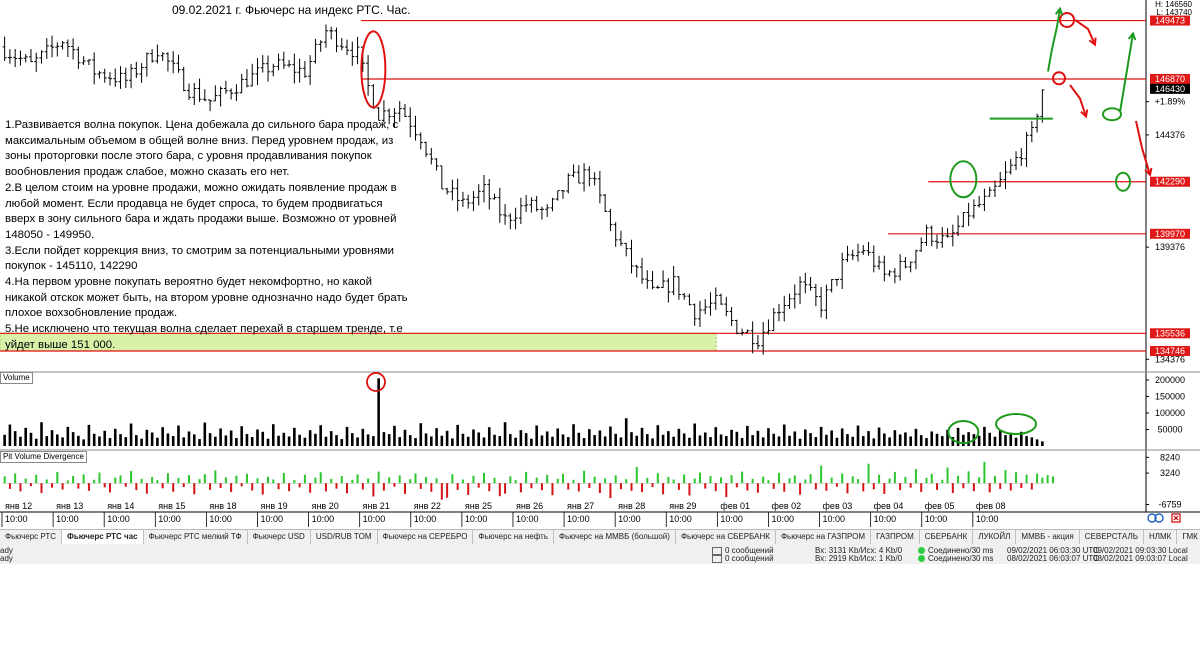 Image resolution: width=1200 pixels, height=650 pixels. I want to click on time-utc-2: 08/02/2021 06:03:07 UTC, so click(1053, 558).